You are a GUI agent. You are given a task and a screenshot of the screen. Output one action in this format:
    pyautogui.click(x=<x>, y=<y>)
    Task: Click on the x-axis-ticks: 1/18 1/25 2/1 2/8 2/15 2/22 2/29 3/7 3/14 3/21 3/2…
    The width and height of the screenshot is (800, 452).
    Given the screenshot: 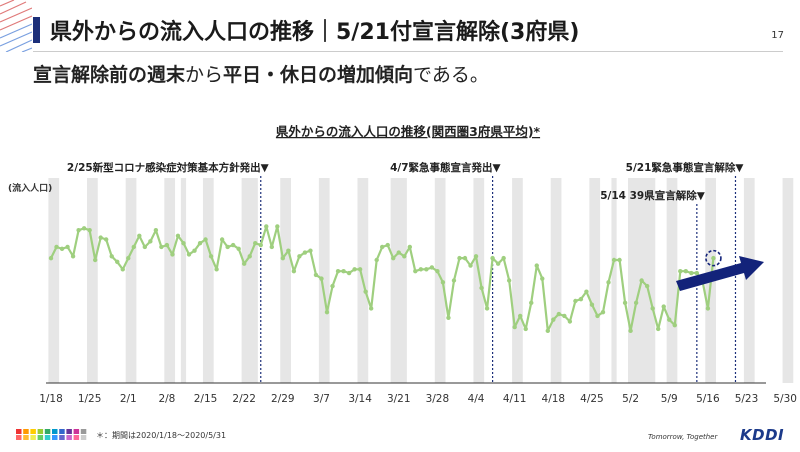 What is the action you would take?
    pyautogui.click(x=418, y=399)
    